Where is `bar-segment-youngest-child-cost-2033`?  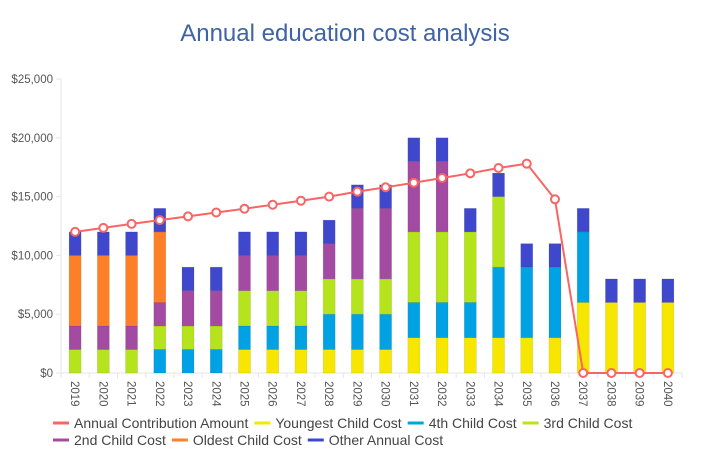
bar-segment-youngest-child-cost-2033 is located at coordinates (470, 355).